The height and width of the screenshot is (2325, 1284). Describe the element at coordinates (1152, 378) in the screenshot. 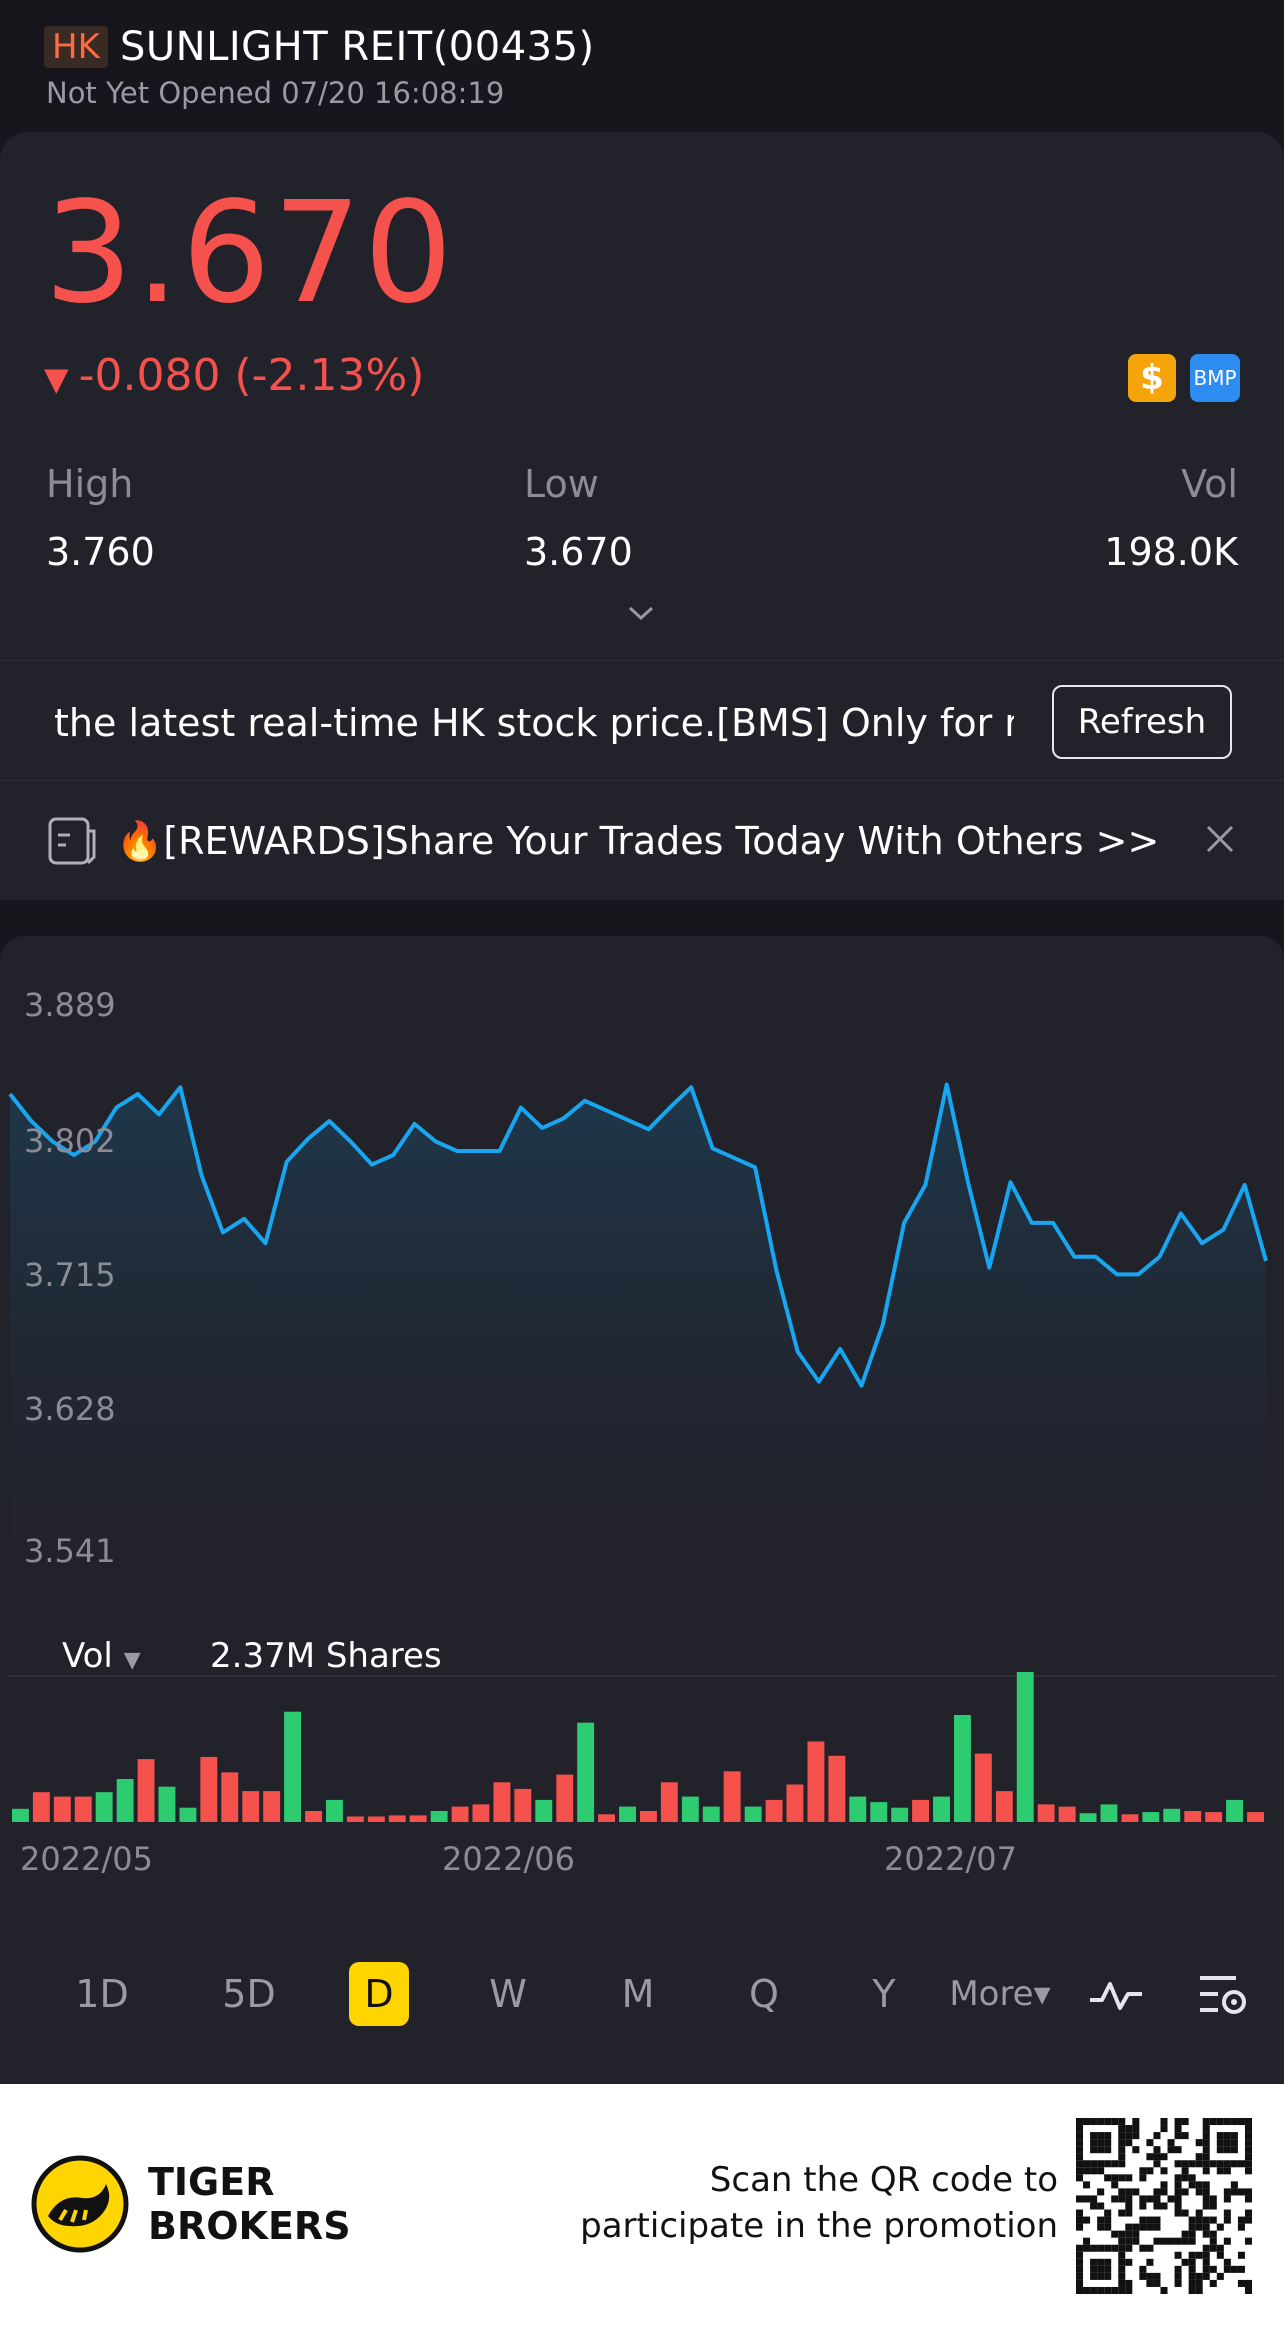

I see `dollar-badge-icon: $` at that location.